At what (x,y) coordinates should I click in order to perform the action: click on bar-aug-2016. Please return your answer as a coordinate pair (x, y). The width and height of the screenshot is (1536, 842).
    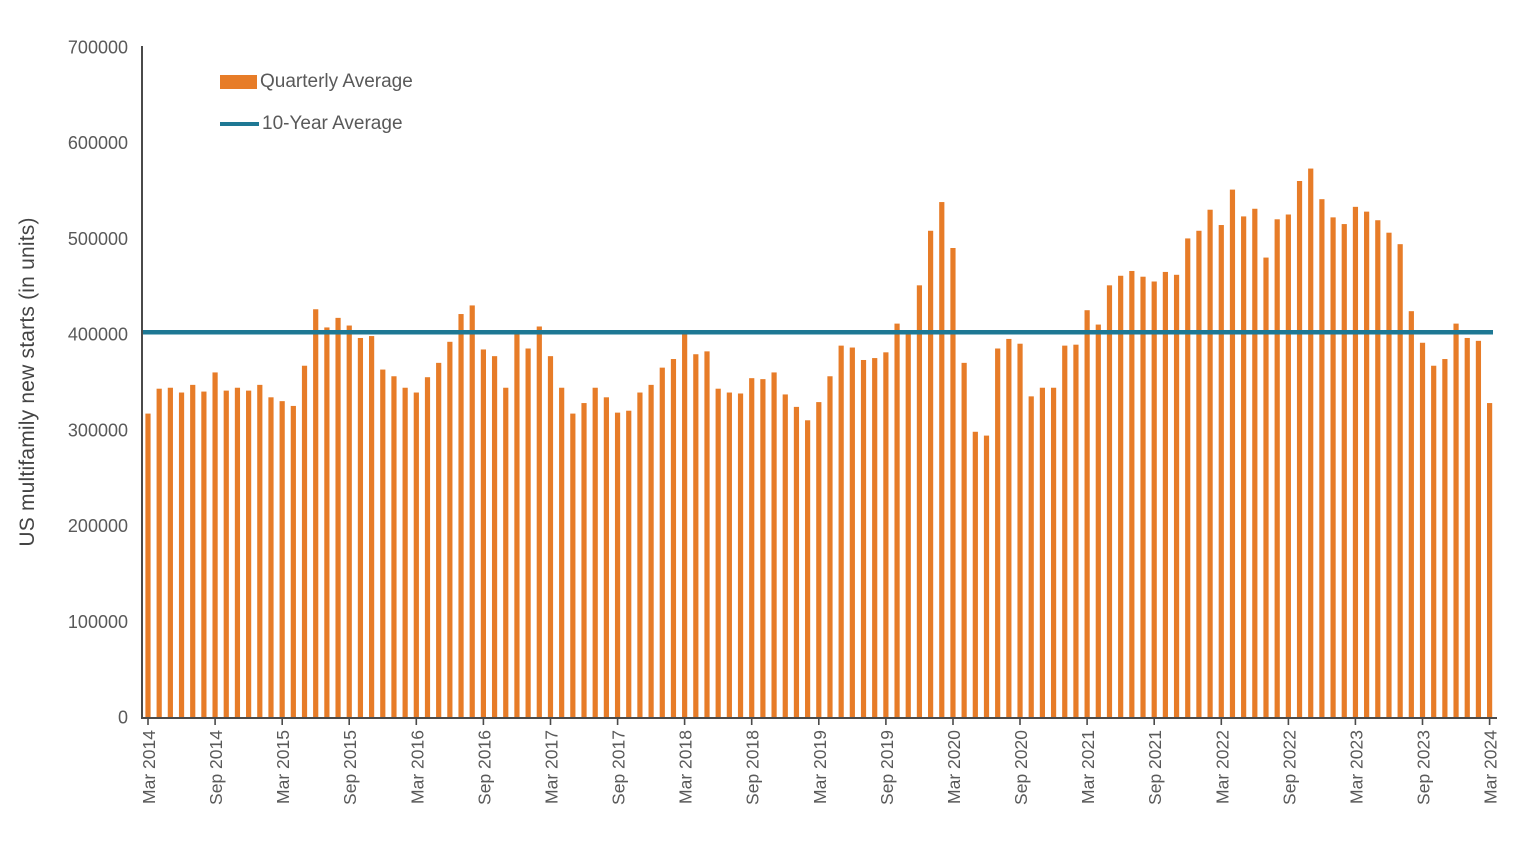
    Looking at the image, I should click on (472, 511).